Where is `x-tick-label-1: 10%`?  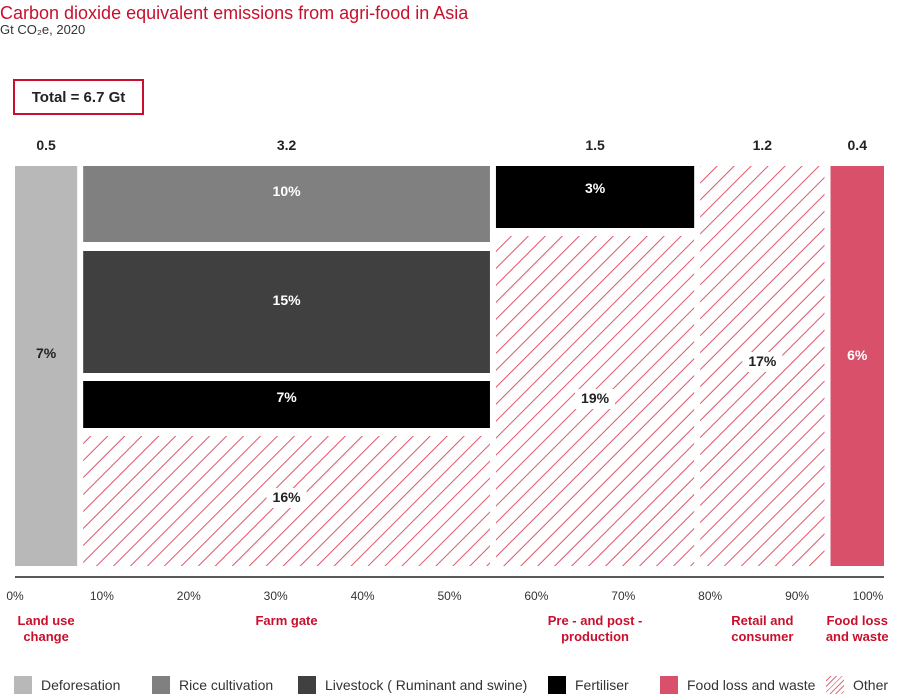 x-tick-label-1: 10% is located at coordinates (102, 596).